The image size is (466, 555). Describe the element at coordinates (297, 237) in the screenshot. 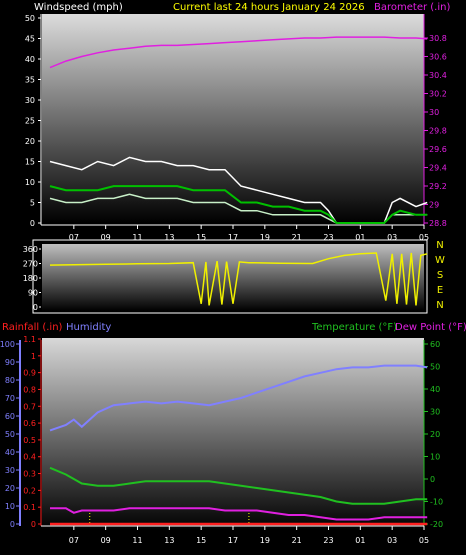

I see `wind-x-tick-label: 21` at that location.